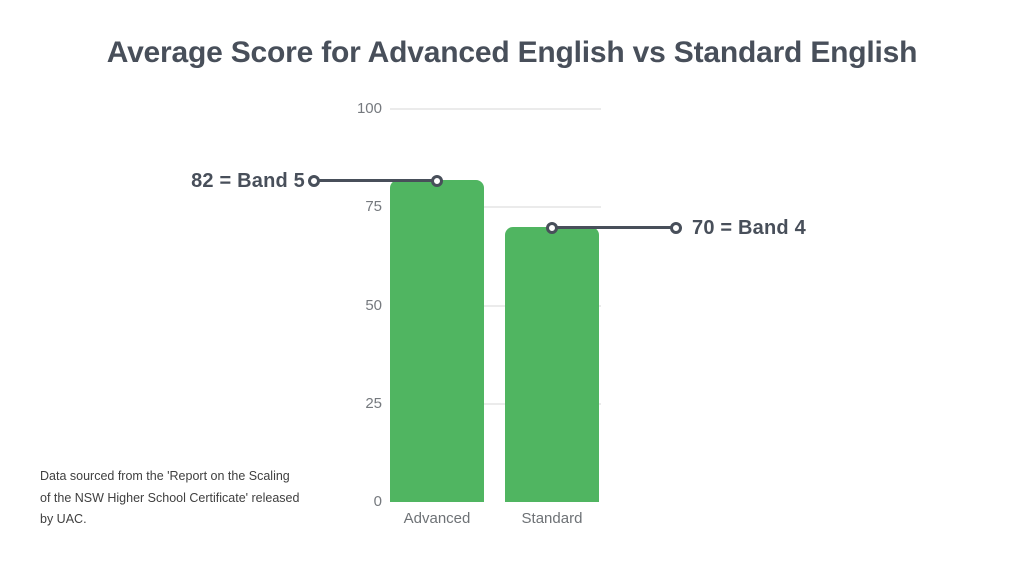  Describe the element at coordinates (377, 501) in the screenshot. I see `y-tick-label: 0` at that location.